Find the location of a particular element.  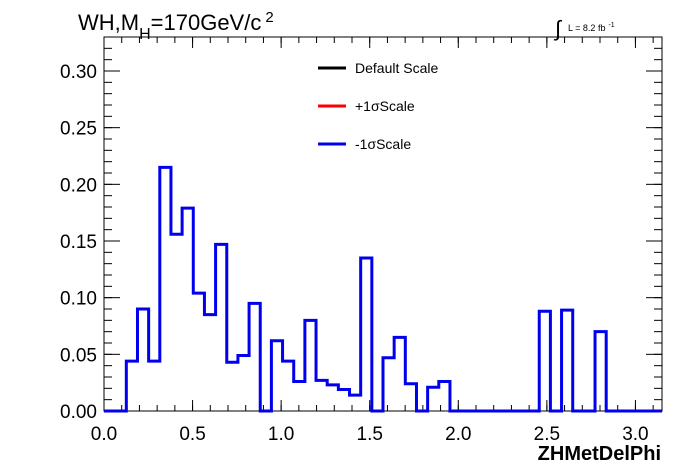

title-subscript: H is located at coordinates (145, 34).